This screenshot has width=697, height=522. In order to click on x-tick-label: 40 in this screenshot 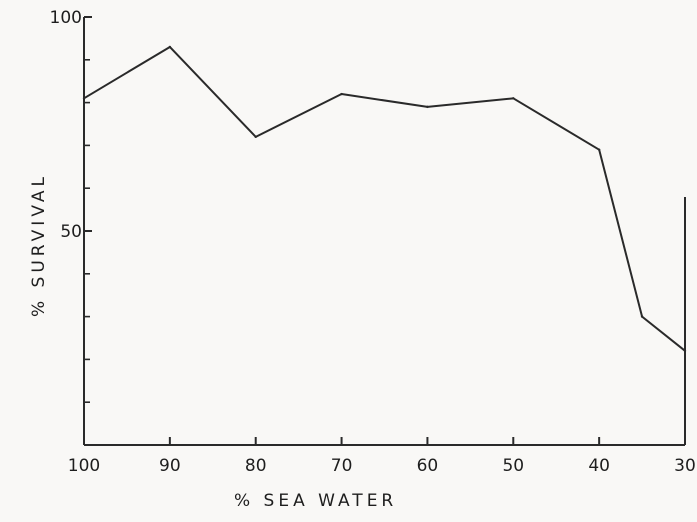, I will do `click(599, 466)`.